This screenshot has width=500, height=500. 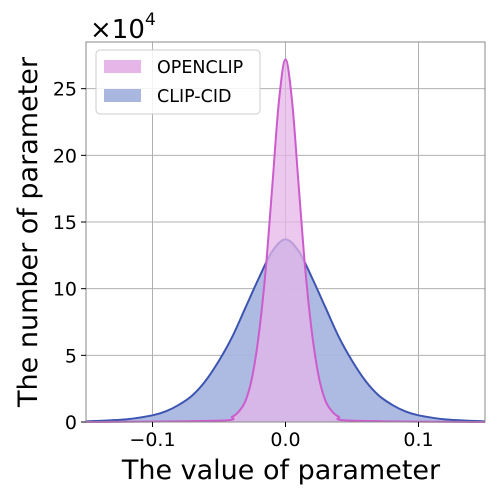 I want to click on y-tick-label: 0, so click(x=71, y=423).